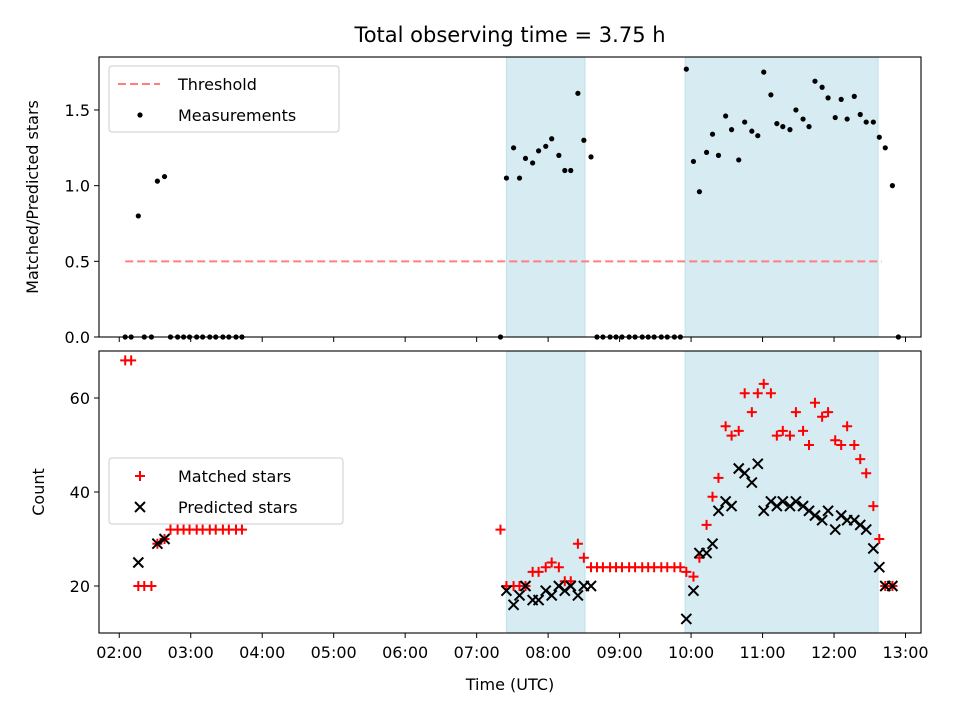 This screenshot has width=960, height=724. I want to click on legend-box, so click(224, 99).